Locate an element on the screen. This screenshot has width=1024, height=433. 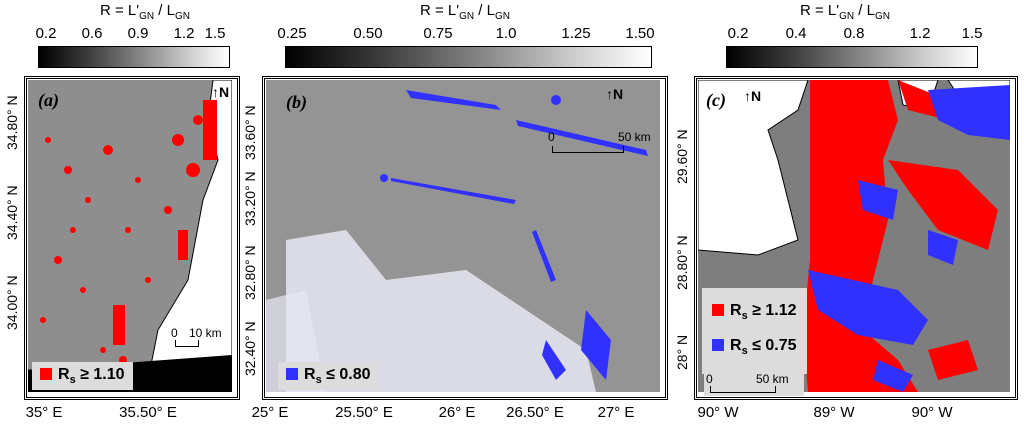
legend-b: Rs ≤ 0.80 is located at coordinates (328, 376).